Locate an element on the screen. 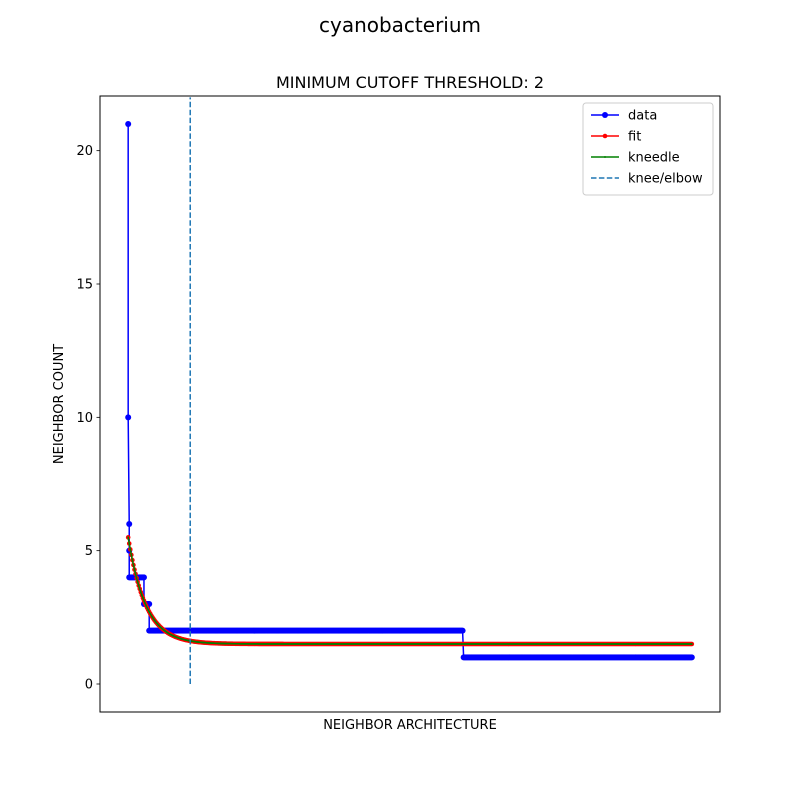  legend-label: kneedle is located at coordinates (654, 158).